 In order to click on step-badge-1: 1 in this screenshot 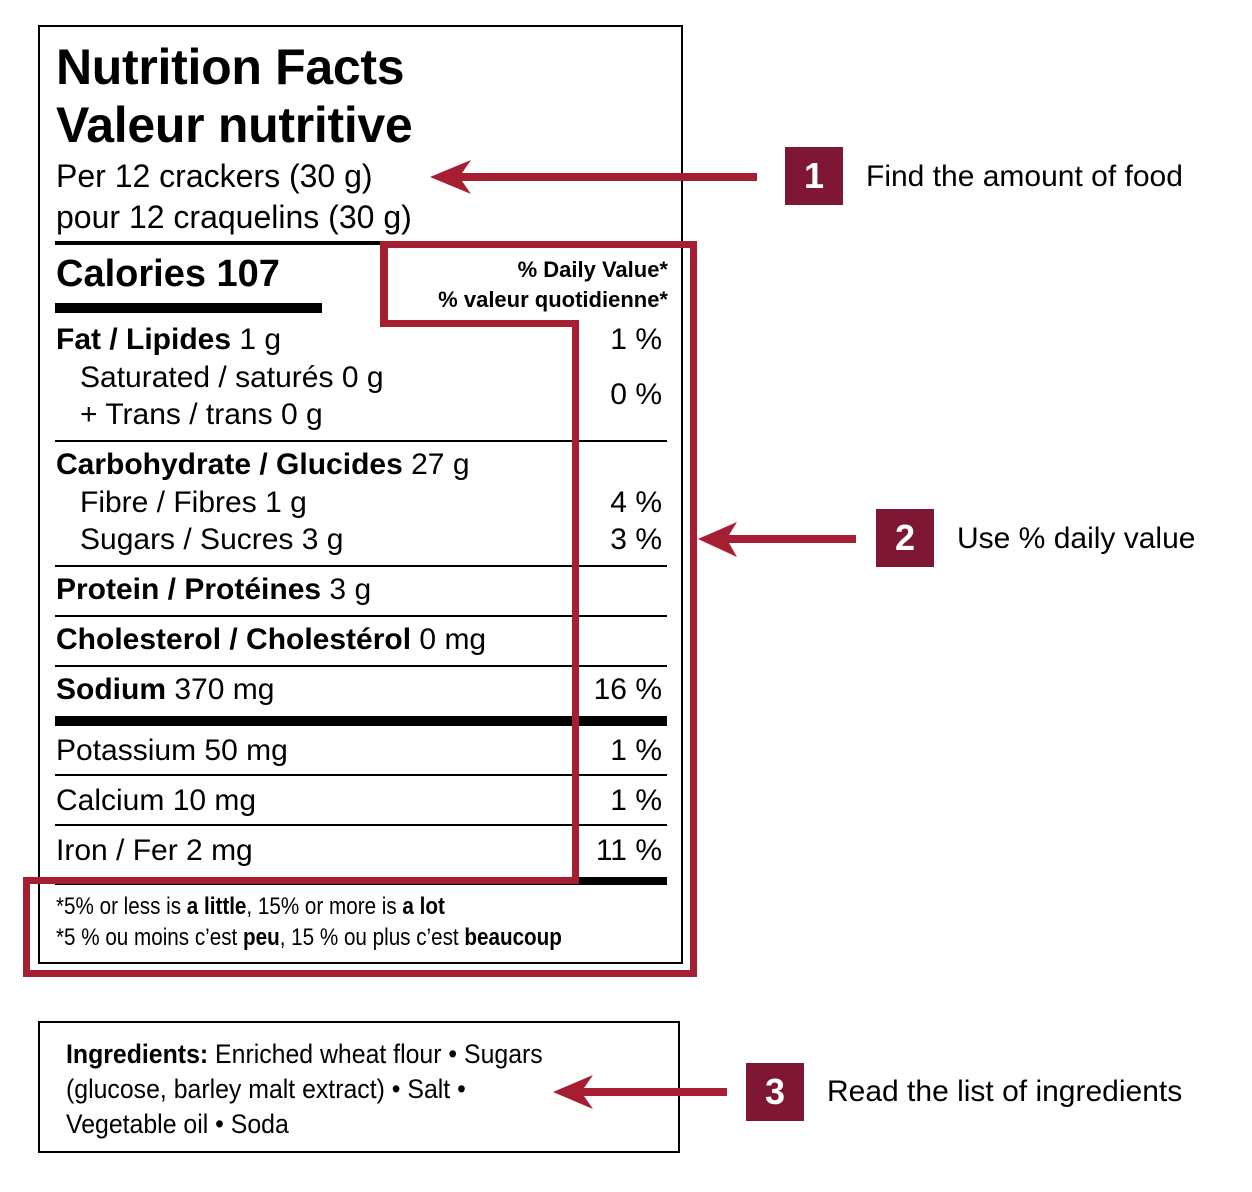, I will do `click(814, 176)`.